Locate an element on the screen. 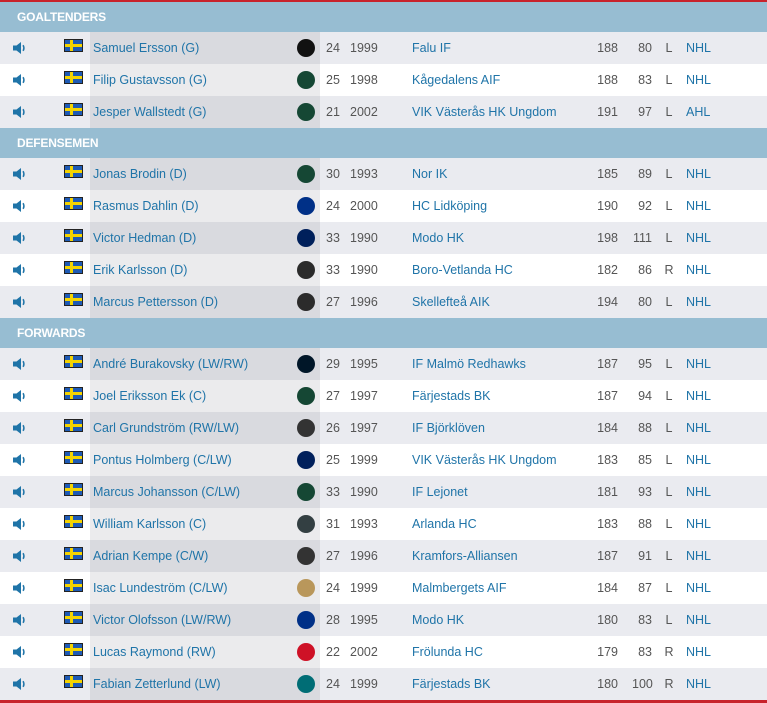  youth-club-link: Falu IF is located at coordinates (431, 48).